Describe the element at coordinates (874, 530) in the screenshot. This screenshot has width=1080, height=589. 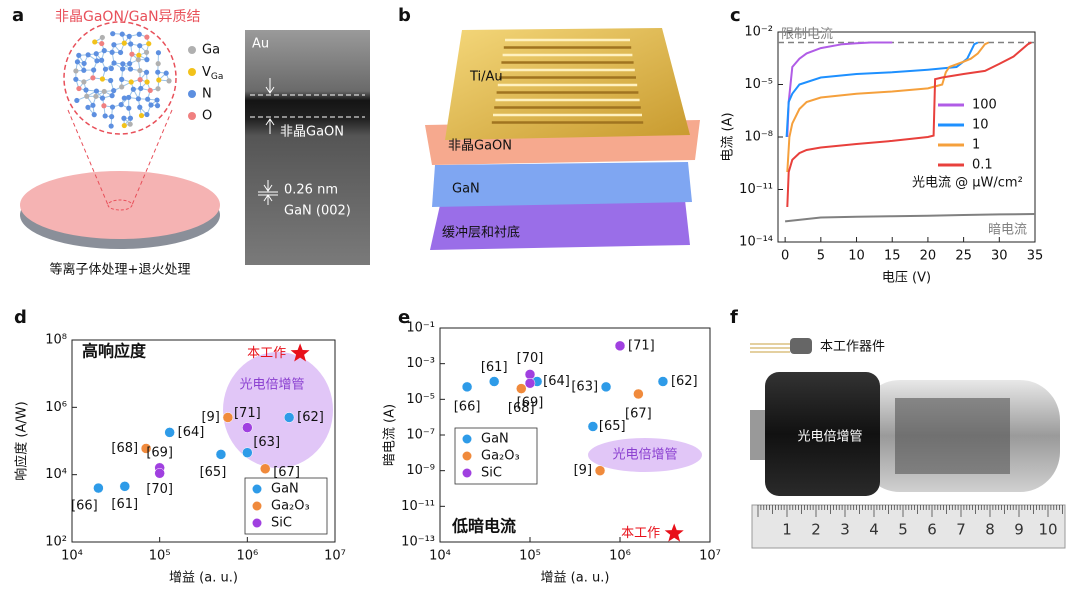
I see `ruler-number: 4` at that location.